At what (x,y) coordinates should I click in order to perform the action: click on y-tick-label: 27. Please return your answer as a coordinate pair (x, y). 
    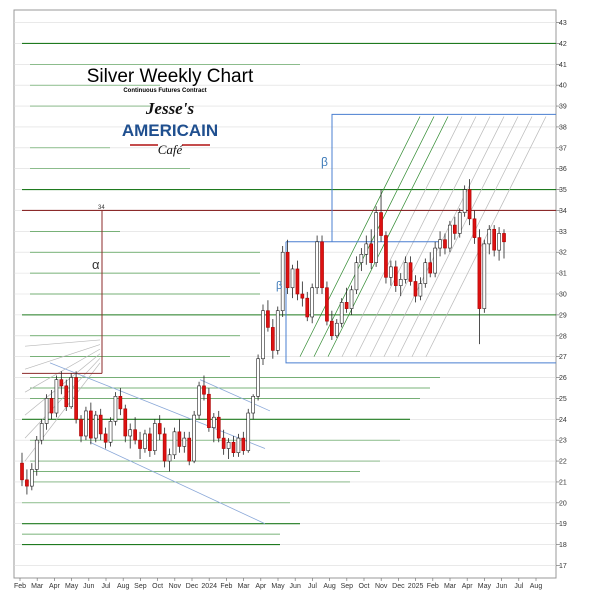
    Looking at the image, I should click on (563, 357).